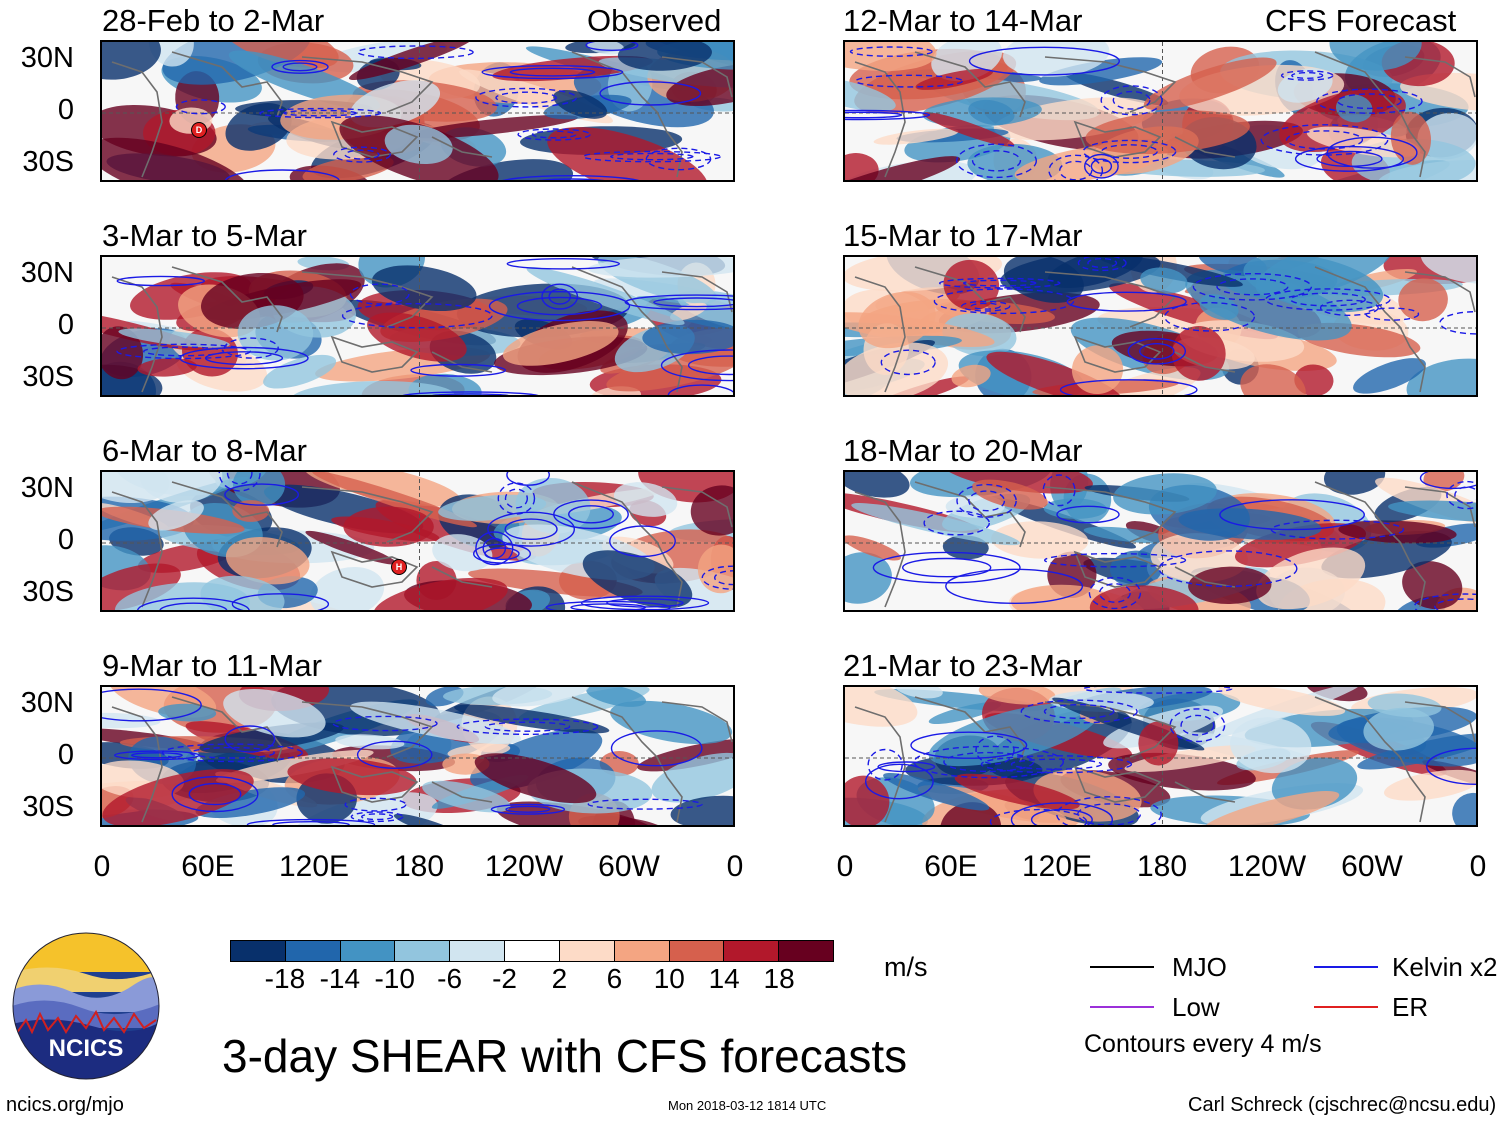 The width and height of the screenshot is (1510, 1121). What do you see at coordinates (1372, 866) in the screenshot?
I see `xtick-right-5: 60W` at bounding box center [1372, 866].